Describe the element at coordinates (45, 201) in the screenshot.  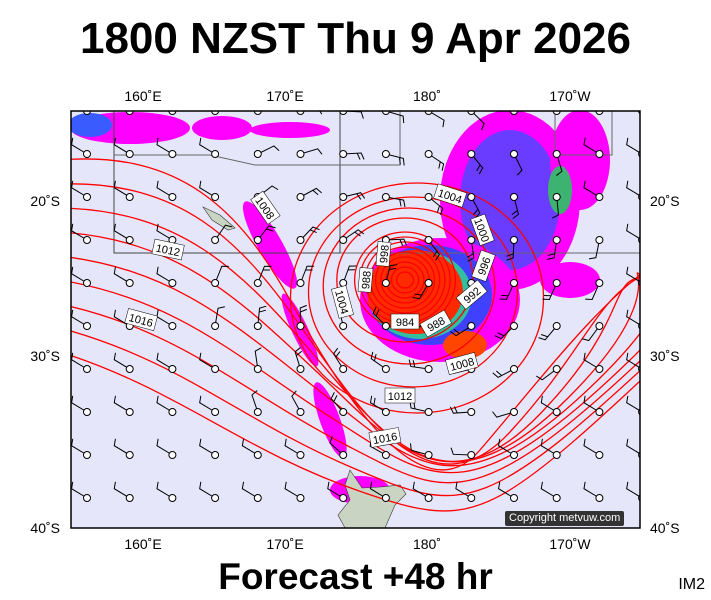
I see `lat-label-left: 20˚S` at that location.